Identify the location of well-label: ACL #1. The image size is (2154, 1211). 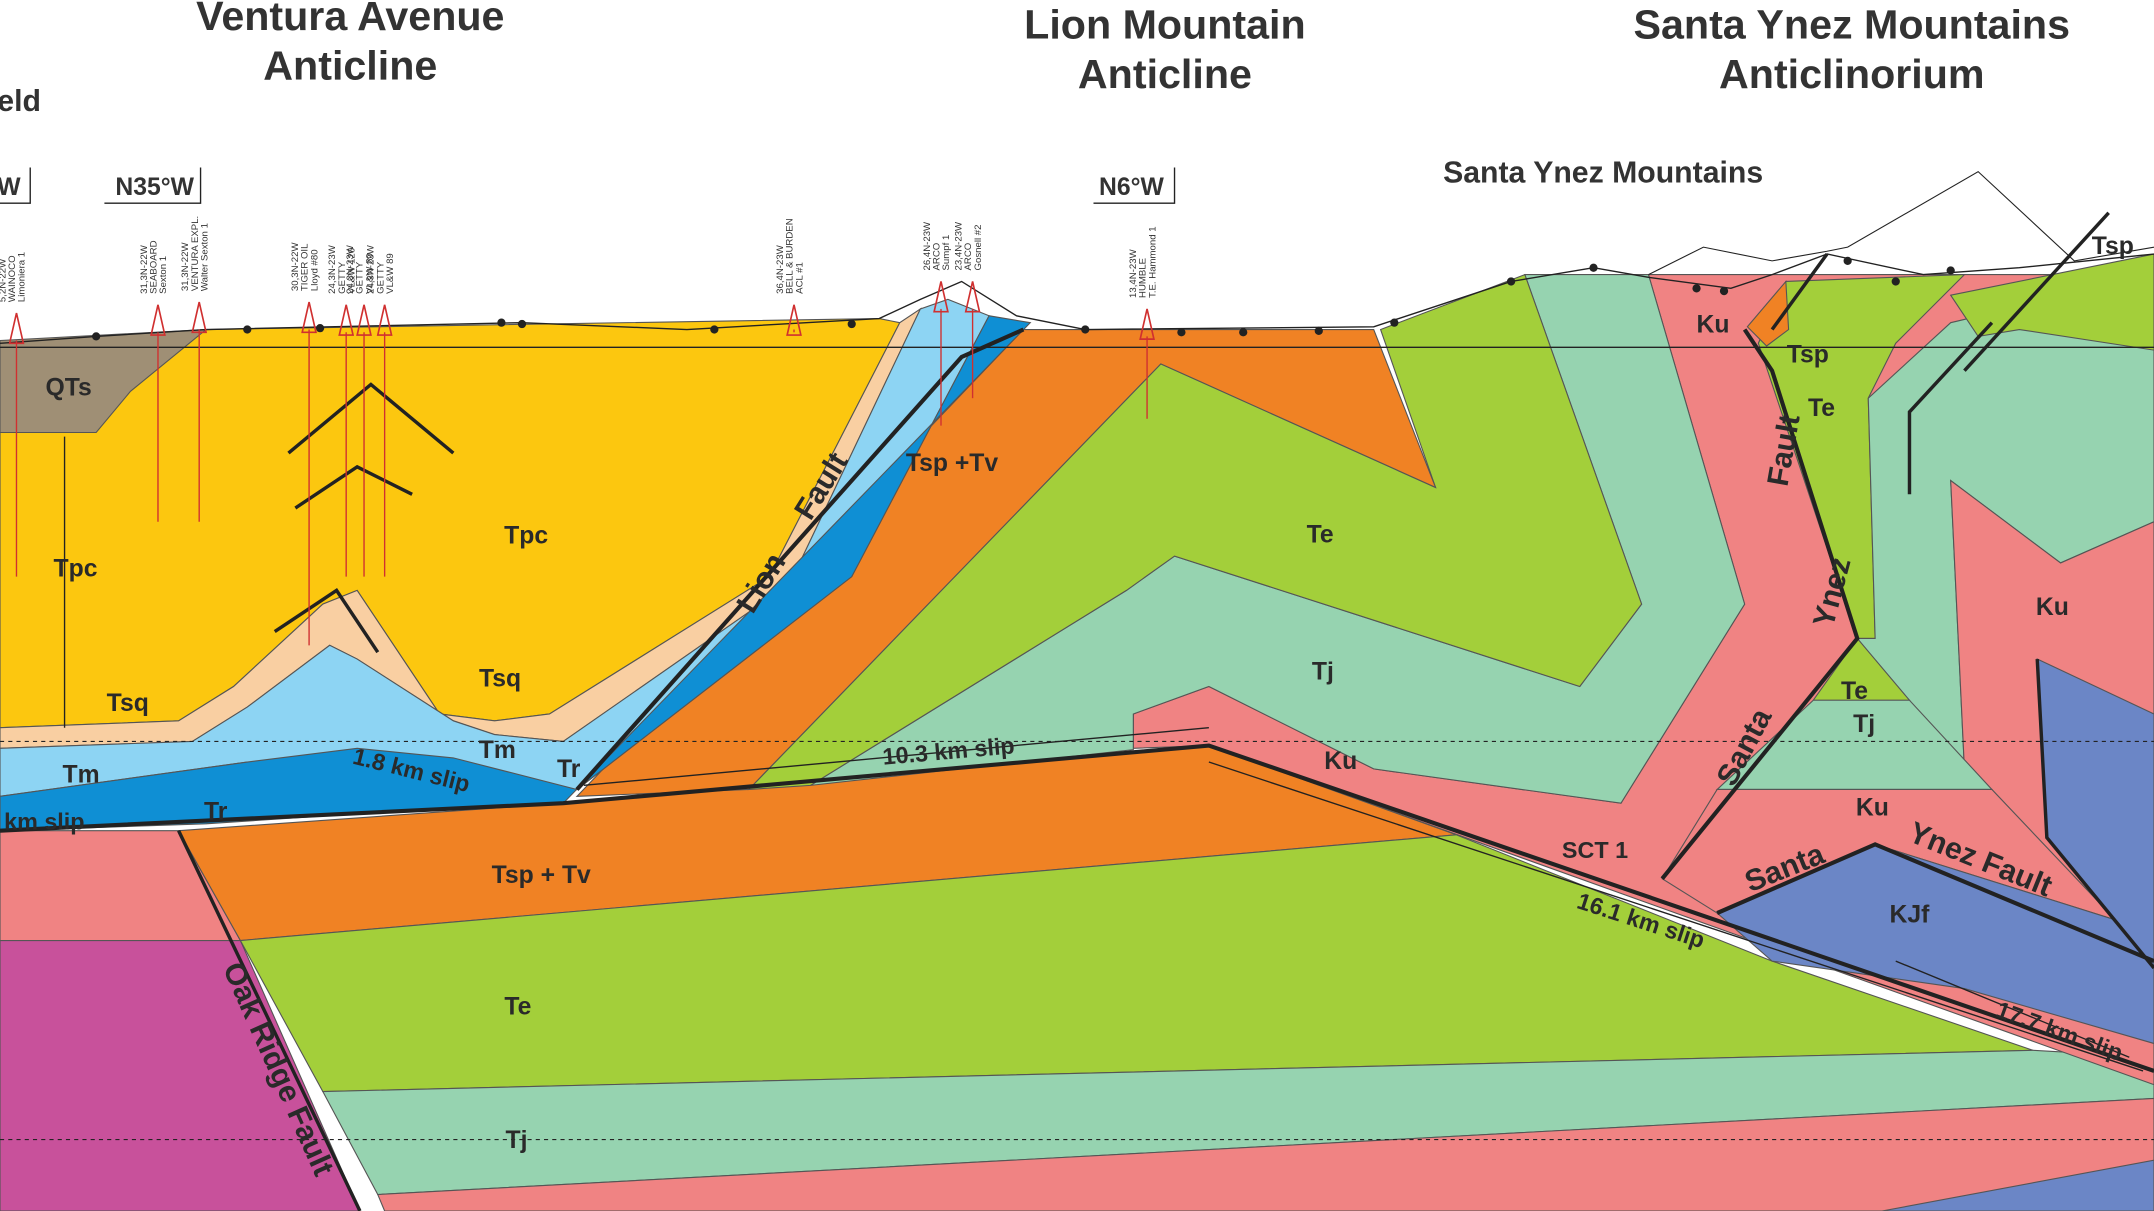
(799, 278).